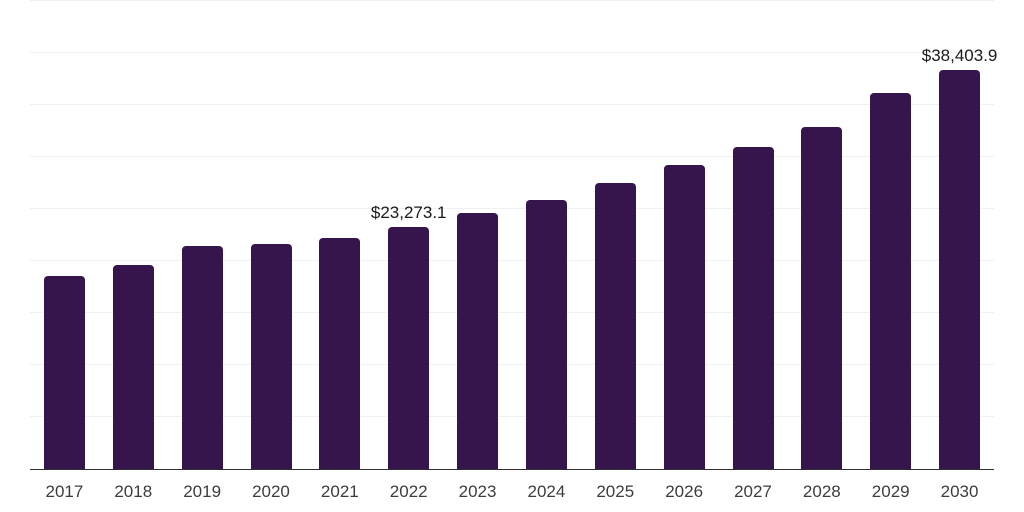  What do you see at coordinates (615, 491) in the screenshot?
I see `x-axis-label-2025: 2025` at bounding box center [615, 491].